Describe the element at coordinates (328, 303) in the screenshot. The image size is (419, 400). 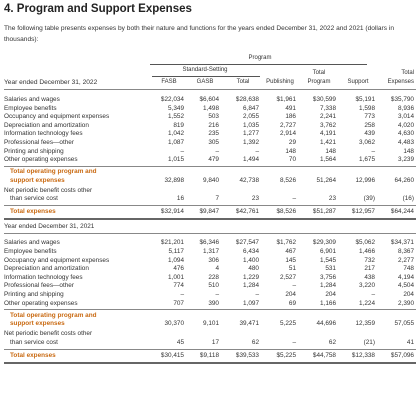
I see `cell-value: 1,166` at that location.